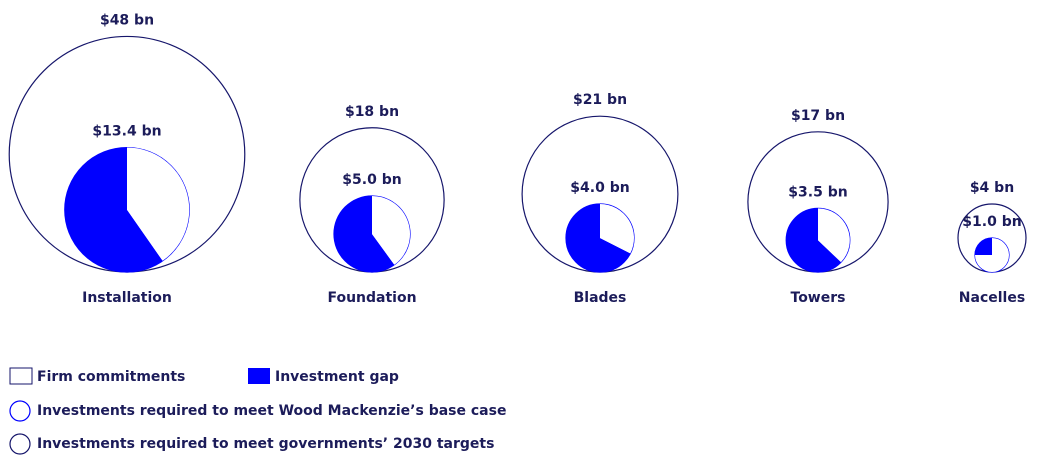  Describe the element at coordinates (818, 298) in the screenshot. I see `category-label: Towers` at that location.